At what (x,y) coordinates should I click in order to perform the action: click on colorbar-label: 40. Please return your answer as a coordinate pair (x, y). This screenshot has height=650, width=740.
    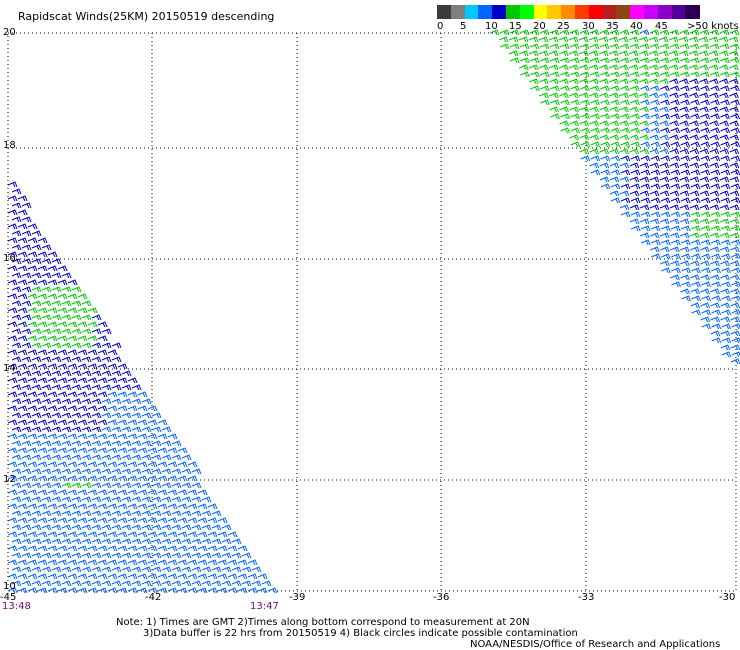
    Looking at the image, I should click on (636, 26).